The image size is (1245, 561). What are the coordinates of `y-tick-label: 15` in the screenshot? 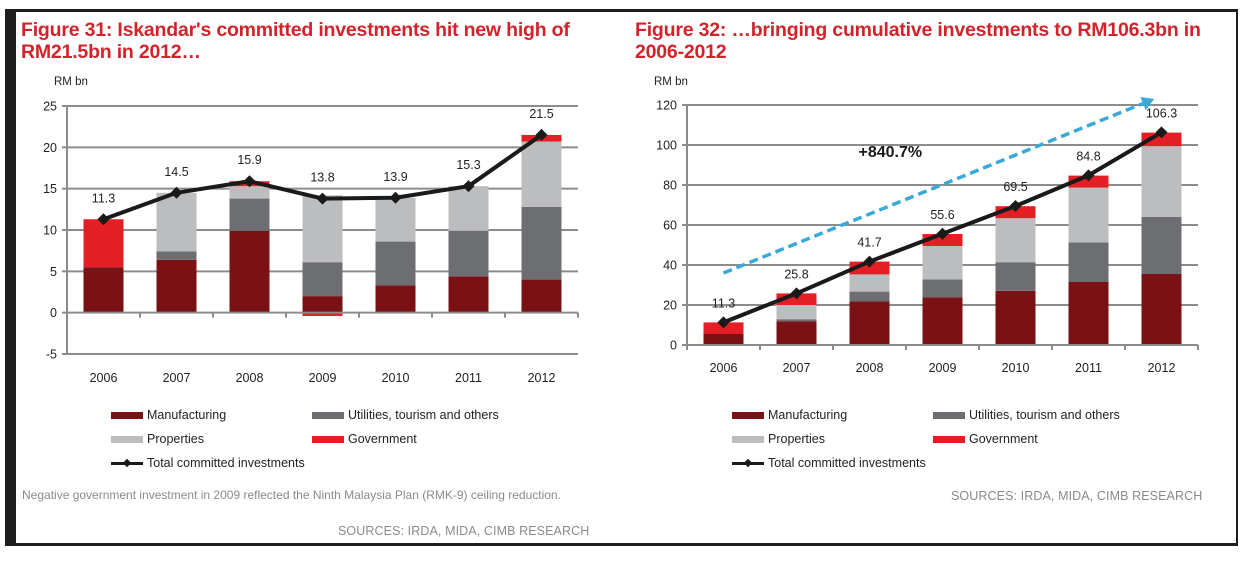 It's located at (50, 189).